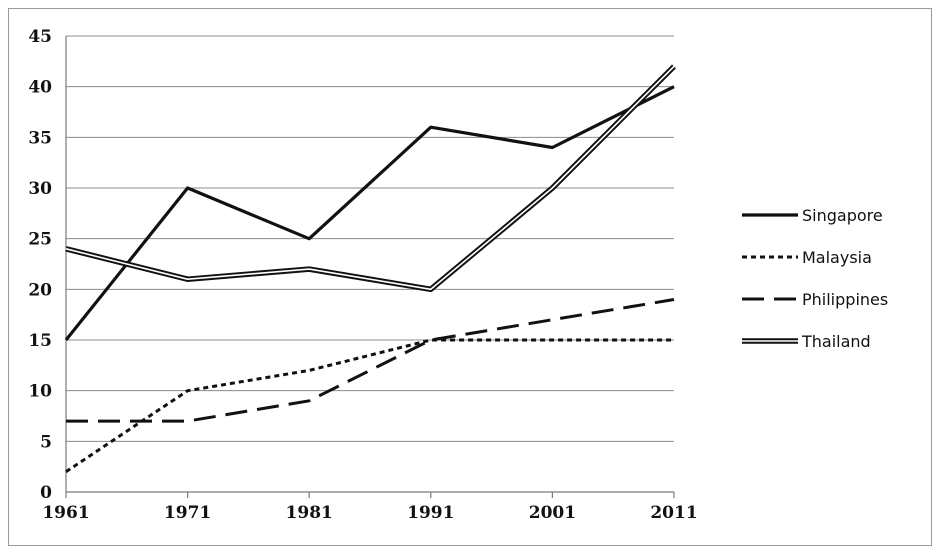 This screenshot has height=554, width=940. What do you see at coordinates (836, 341) in the screenshot?
I see `legend-label-thailand: Thailand` at bounding box center [836, 341].